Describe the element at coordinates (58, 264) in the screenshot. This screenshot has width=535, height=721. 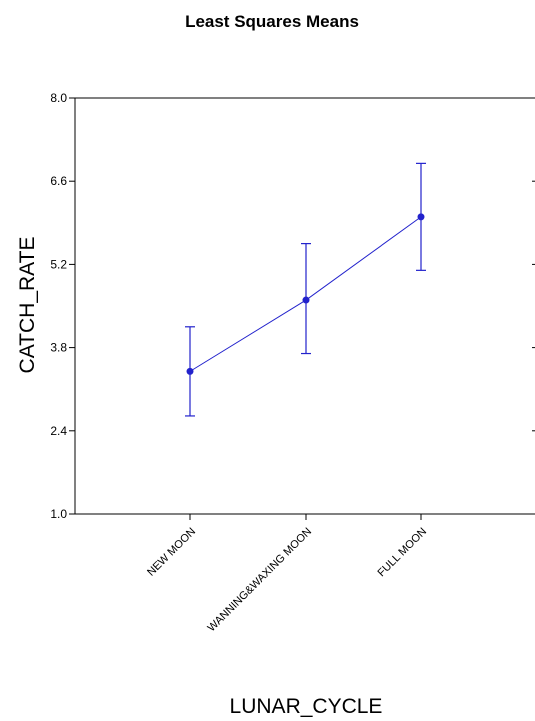
I see `y-tick-label: 5.2` at that location.